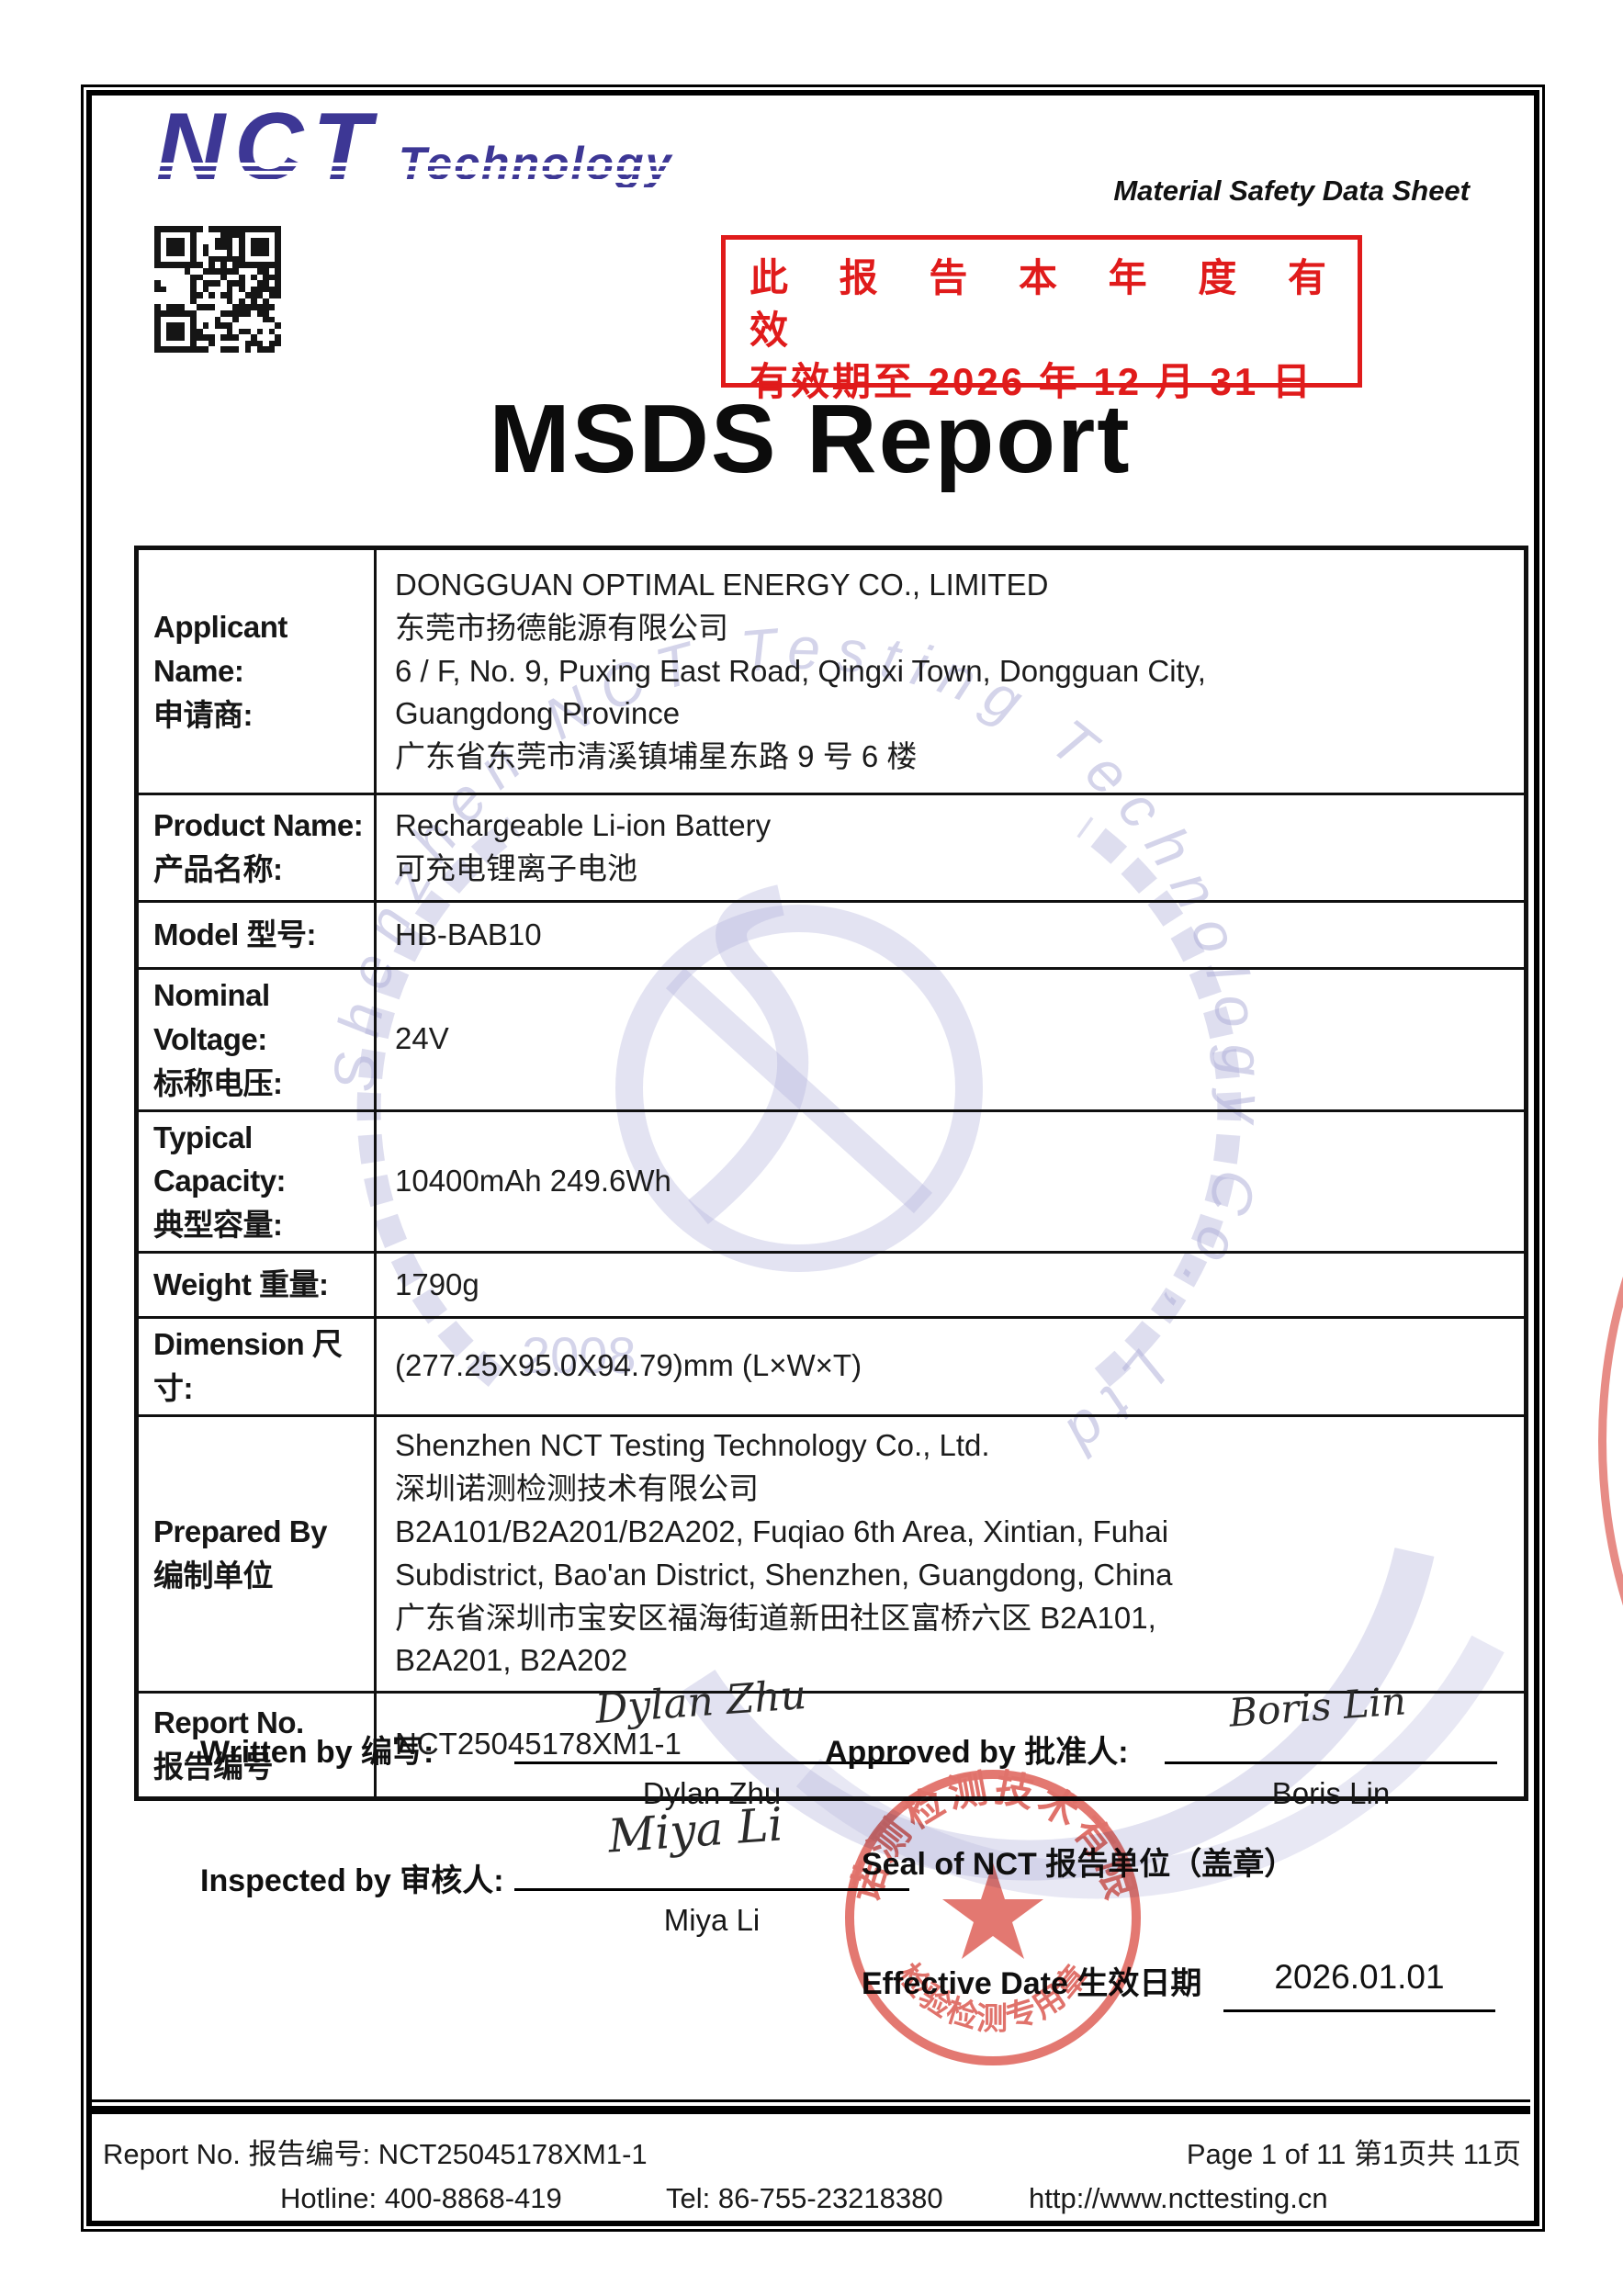 The width and height of the screenshot is (1623, 2296). Describe the element at coordinates (811, 2110) in the screenshot. I see `footer-rule-thick` at that location.